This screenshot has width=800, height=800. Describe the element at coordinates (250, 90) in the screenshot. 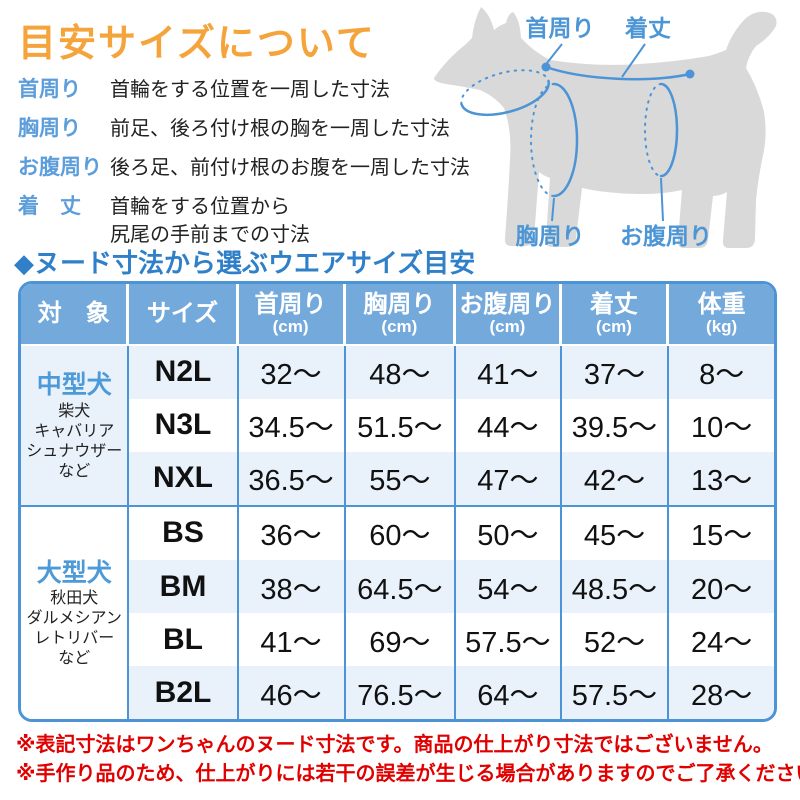

I see `legend-desc-neck: 首輪をする位置を一周した寸法` at that location.